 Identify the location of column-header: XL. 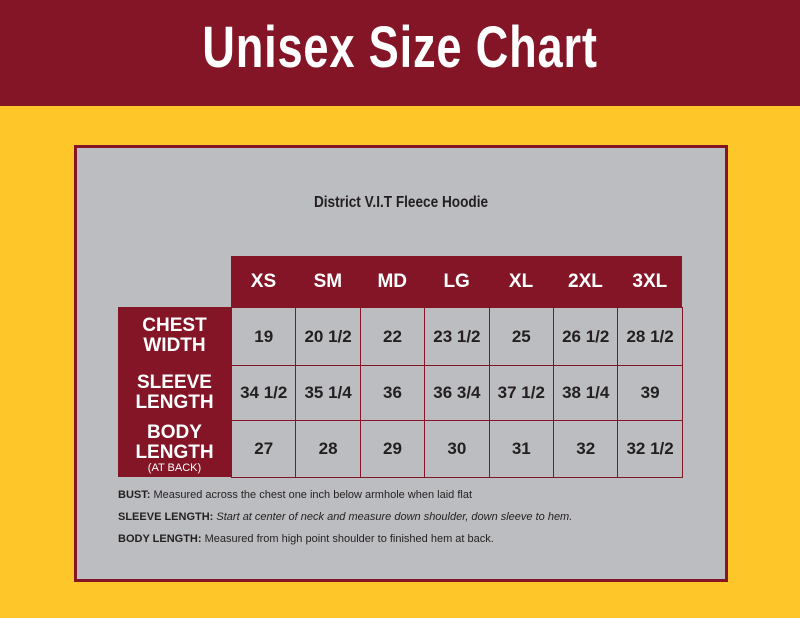
(521, 281).